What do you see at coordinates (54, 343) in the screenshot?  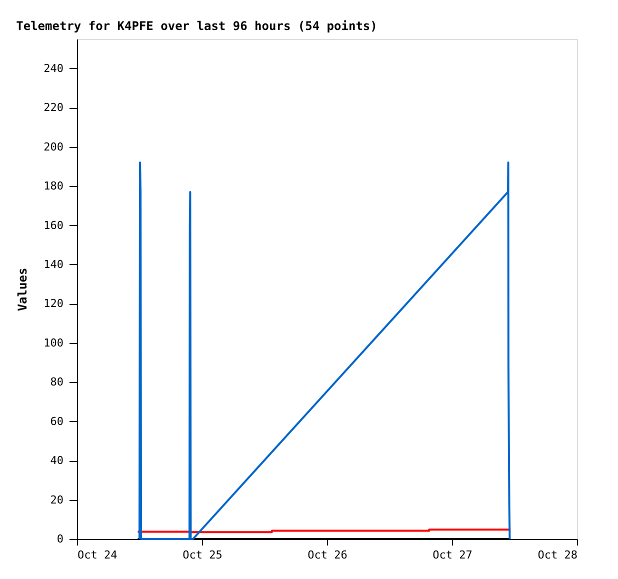 I see `y-tick-label: 100` at bounding box center [54, 343].